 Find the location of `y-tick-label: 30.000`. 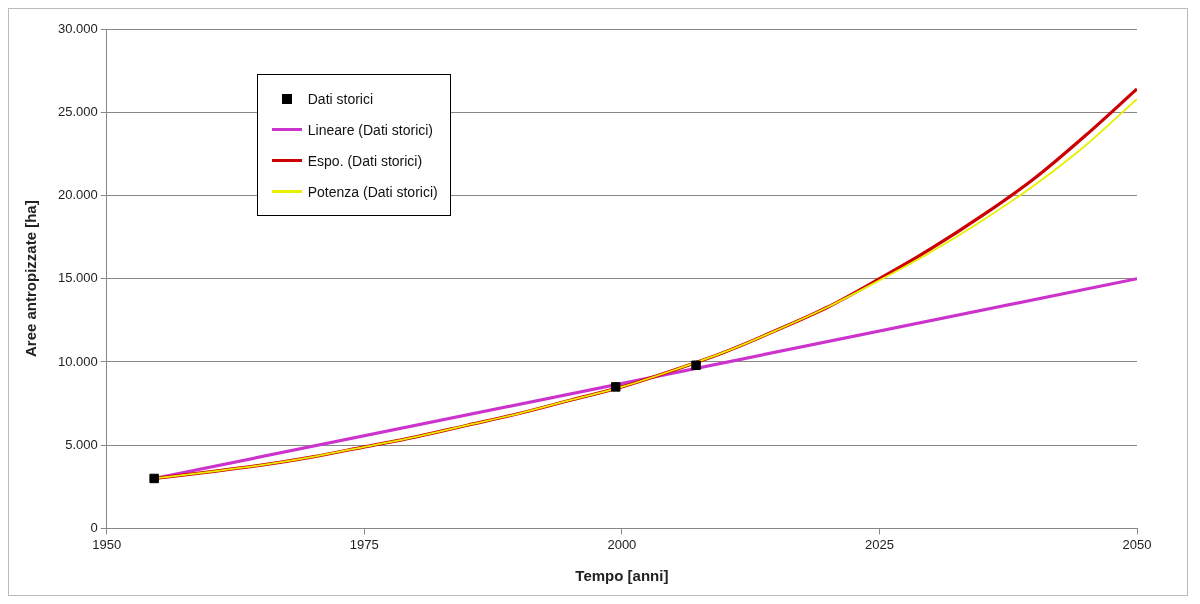

y-tick-label: 30.000 is located at coordinates (78, 28).